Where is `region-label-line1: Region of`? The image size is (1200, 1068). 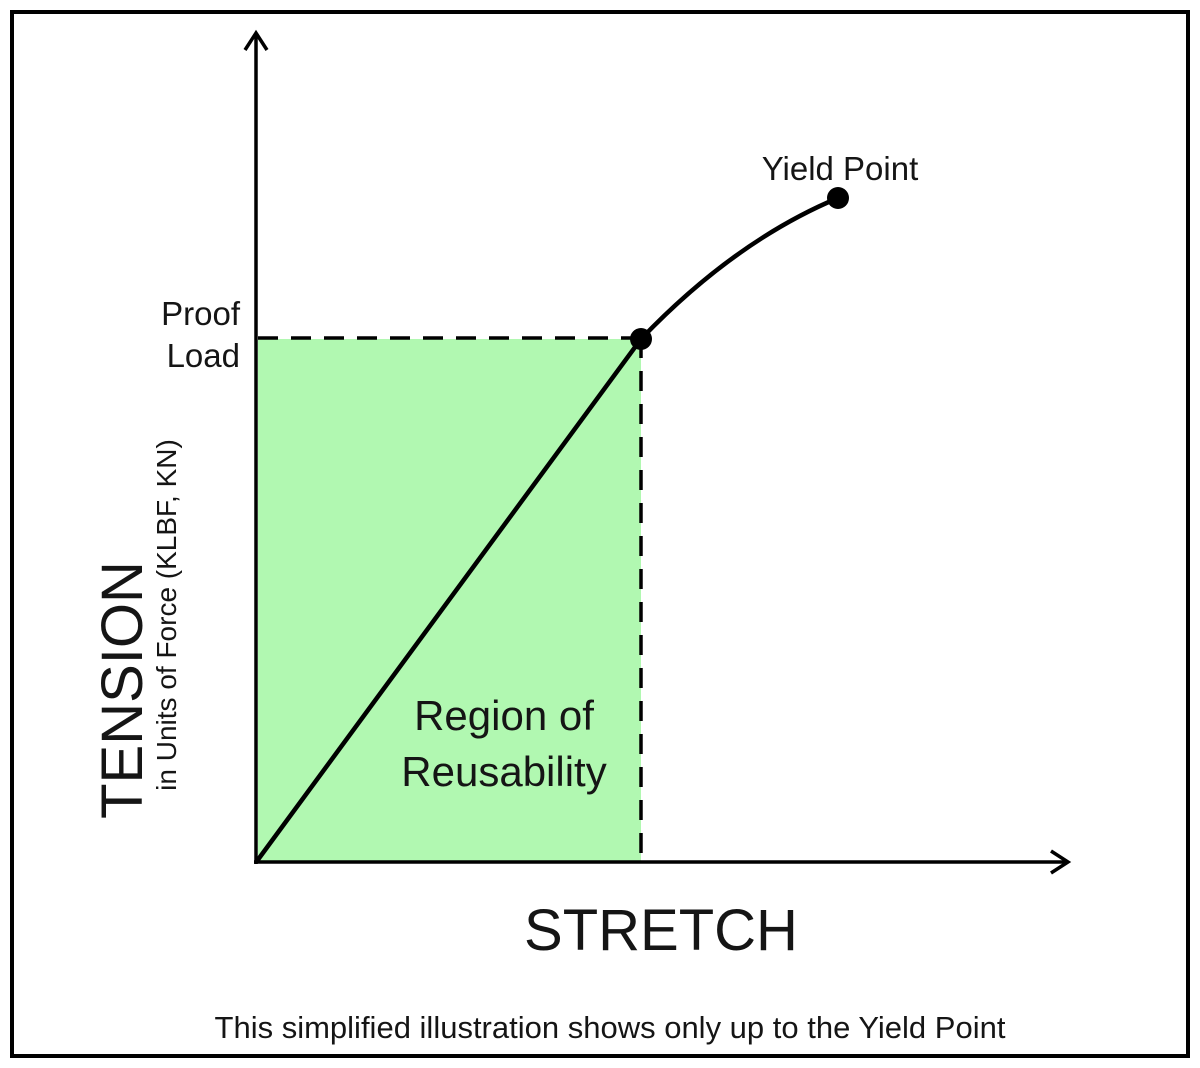 region-label-line1: Region of is located at coordinates (504, 715).